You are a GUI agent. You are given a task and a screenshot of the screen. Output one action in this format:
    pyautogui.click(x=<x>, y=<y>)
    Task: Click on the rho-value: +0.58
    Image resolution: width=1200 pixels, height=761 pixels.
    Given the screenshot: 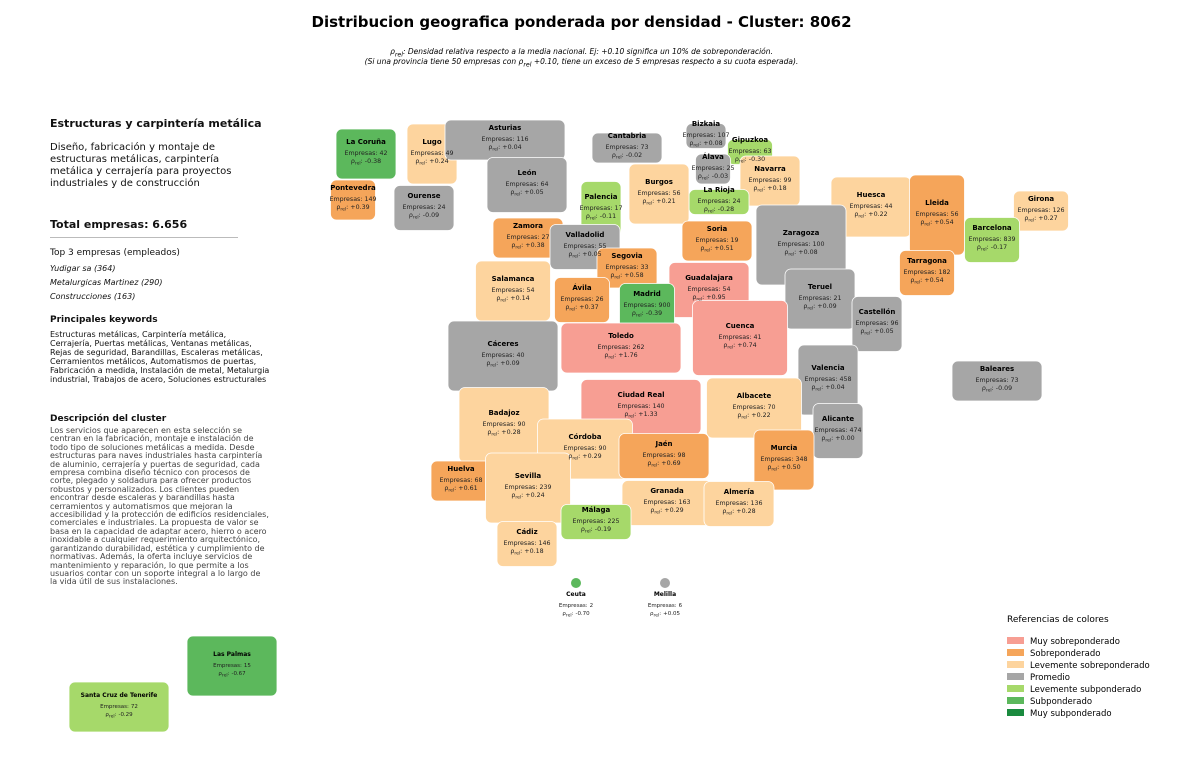 What is the action you would take?
    pyautogui.click(x=633, y=275)
    